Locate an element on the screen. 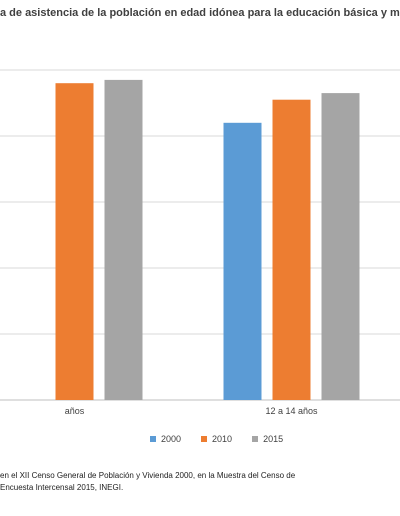 The width and height of the screenshot is (400, 516). legend-label: 2015 is located at coordinates (273, 439).